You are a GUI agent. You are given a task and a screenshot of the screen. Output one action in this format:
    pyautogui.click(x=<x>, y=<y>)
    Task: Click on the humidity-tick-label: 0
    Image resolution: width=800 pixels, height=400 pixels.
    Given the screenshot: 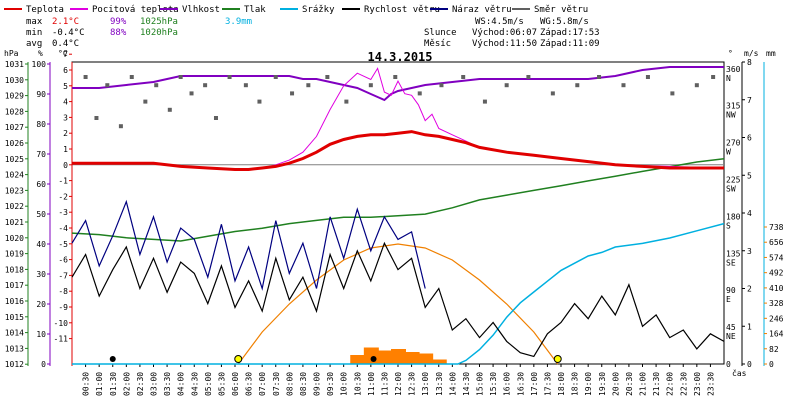 What is the action you would take?
    pyautogui.click(x=43, y=364)
    